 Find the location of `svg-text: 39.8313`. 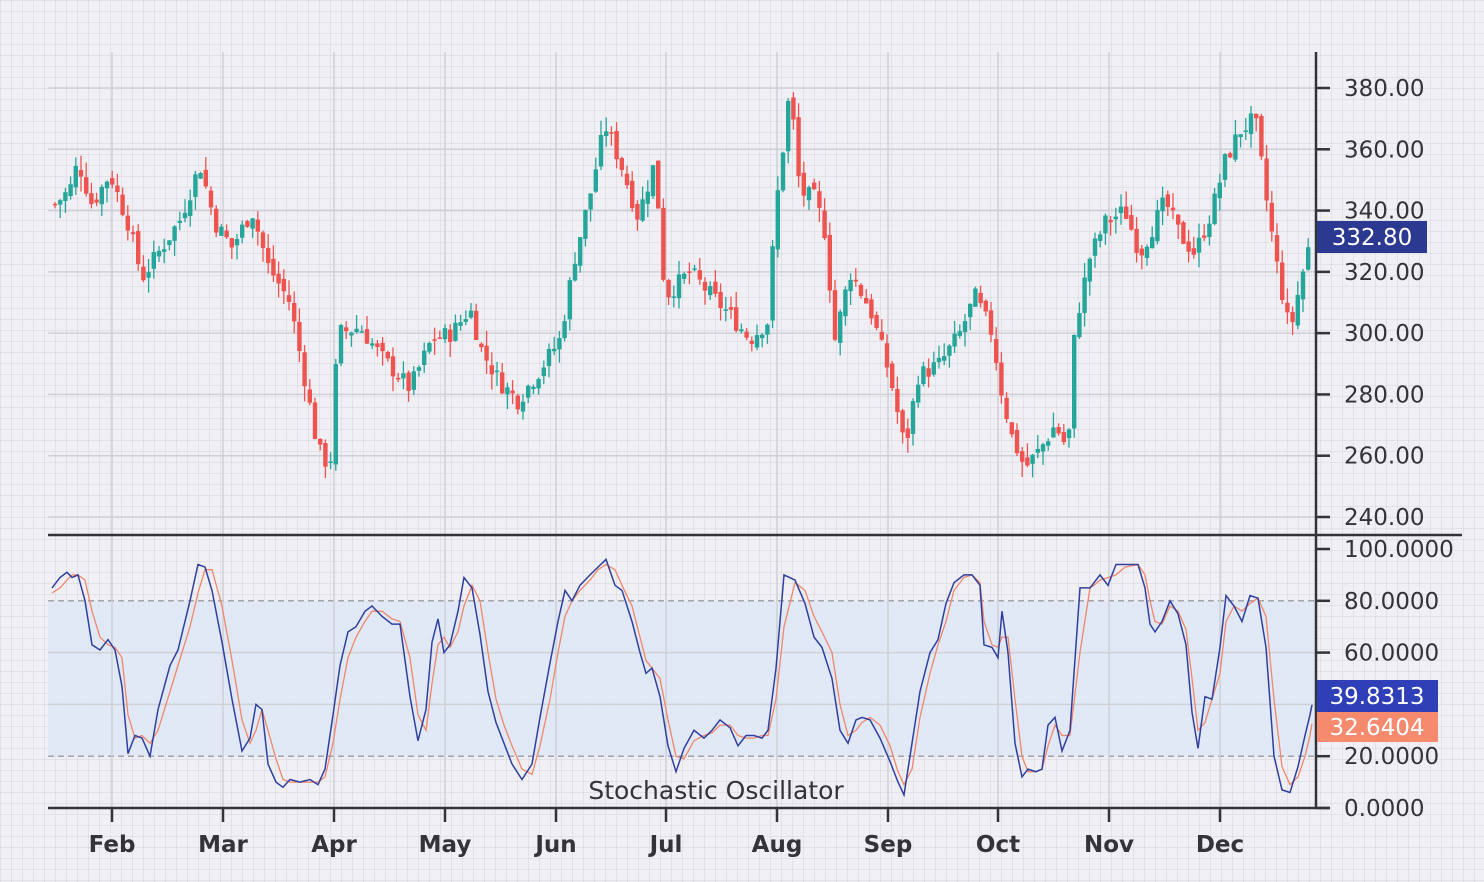

svg-text: 39.8313 is located at coordinates (1376, 697).